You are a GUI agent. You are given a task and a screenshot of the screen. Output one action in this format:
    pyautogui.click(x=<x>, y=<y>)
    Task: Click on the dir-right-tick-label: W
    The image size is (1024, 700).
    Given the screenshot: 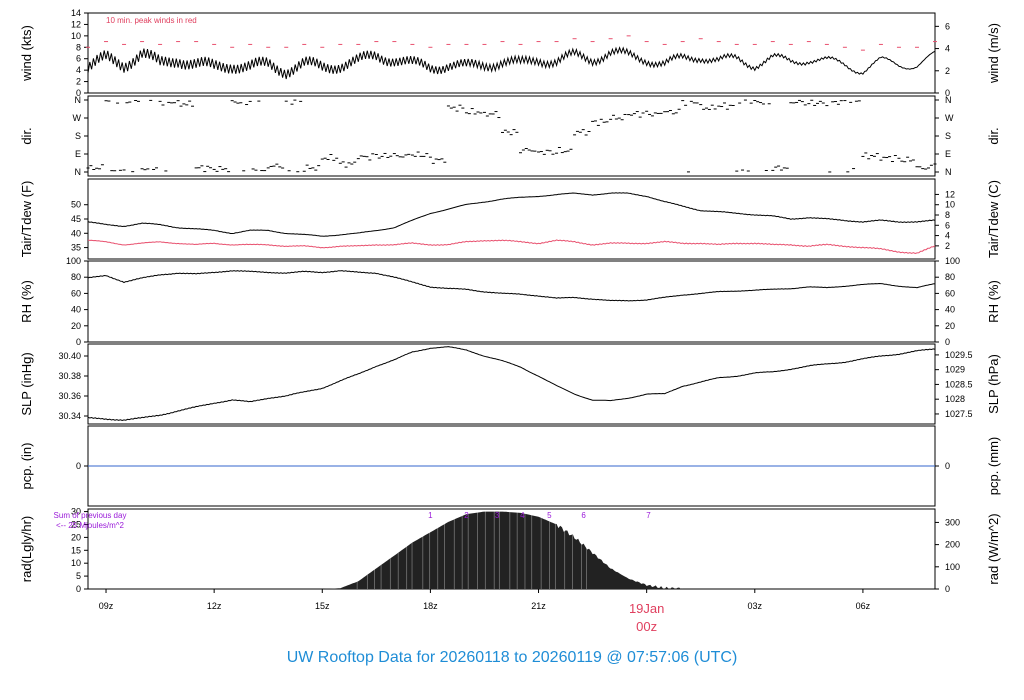 What is the action you would take?
    pyautogui.click(x=949, y=118)
    